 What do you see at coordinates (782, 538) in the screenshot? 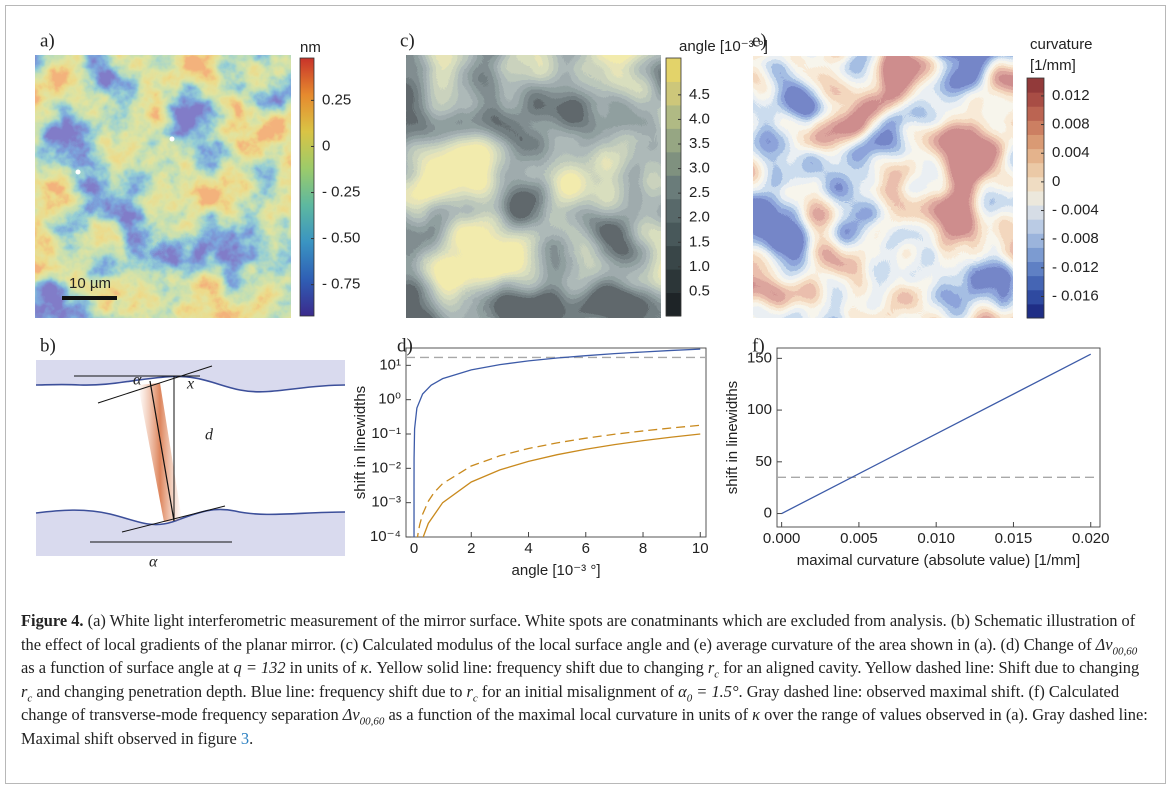
I see `x-tick-label: 0.000` at bounding box center [782, 538].